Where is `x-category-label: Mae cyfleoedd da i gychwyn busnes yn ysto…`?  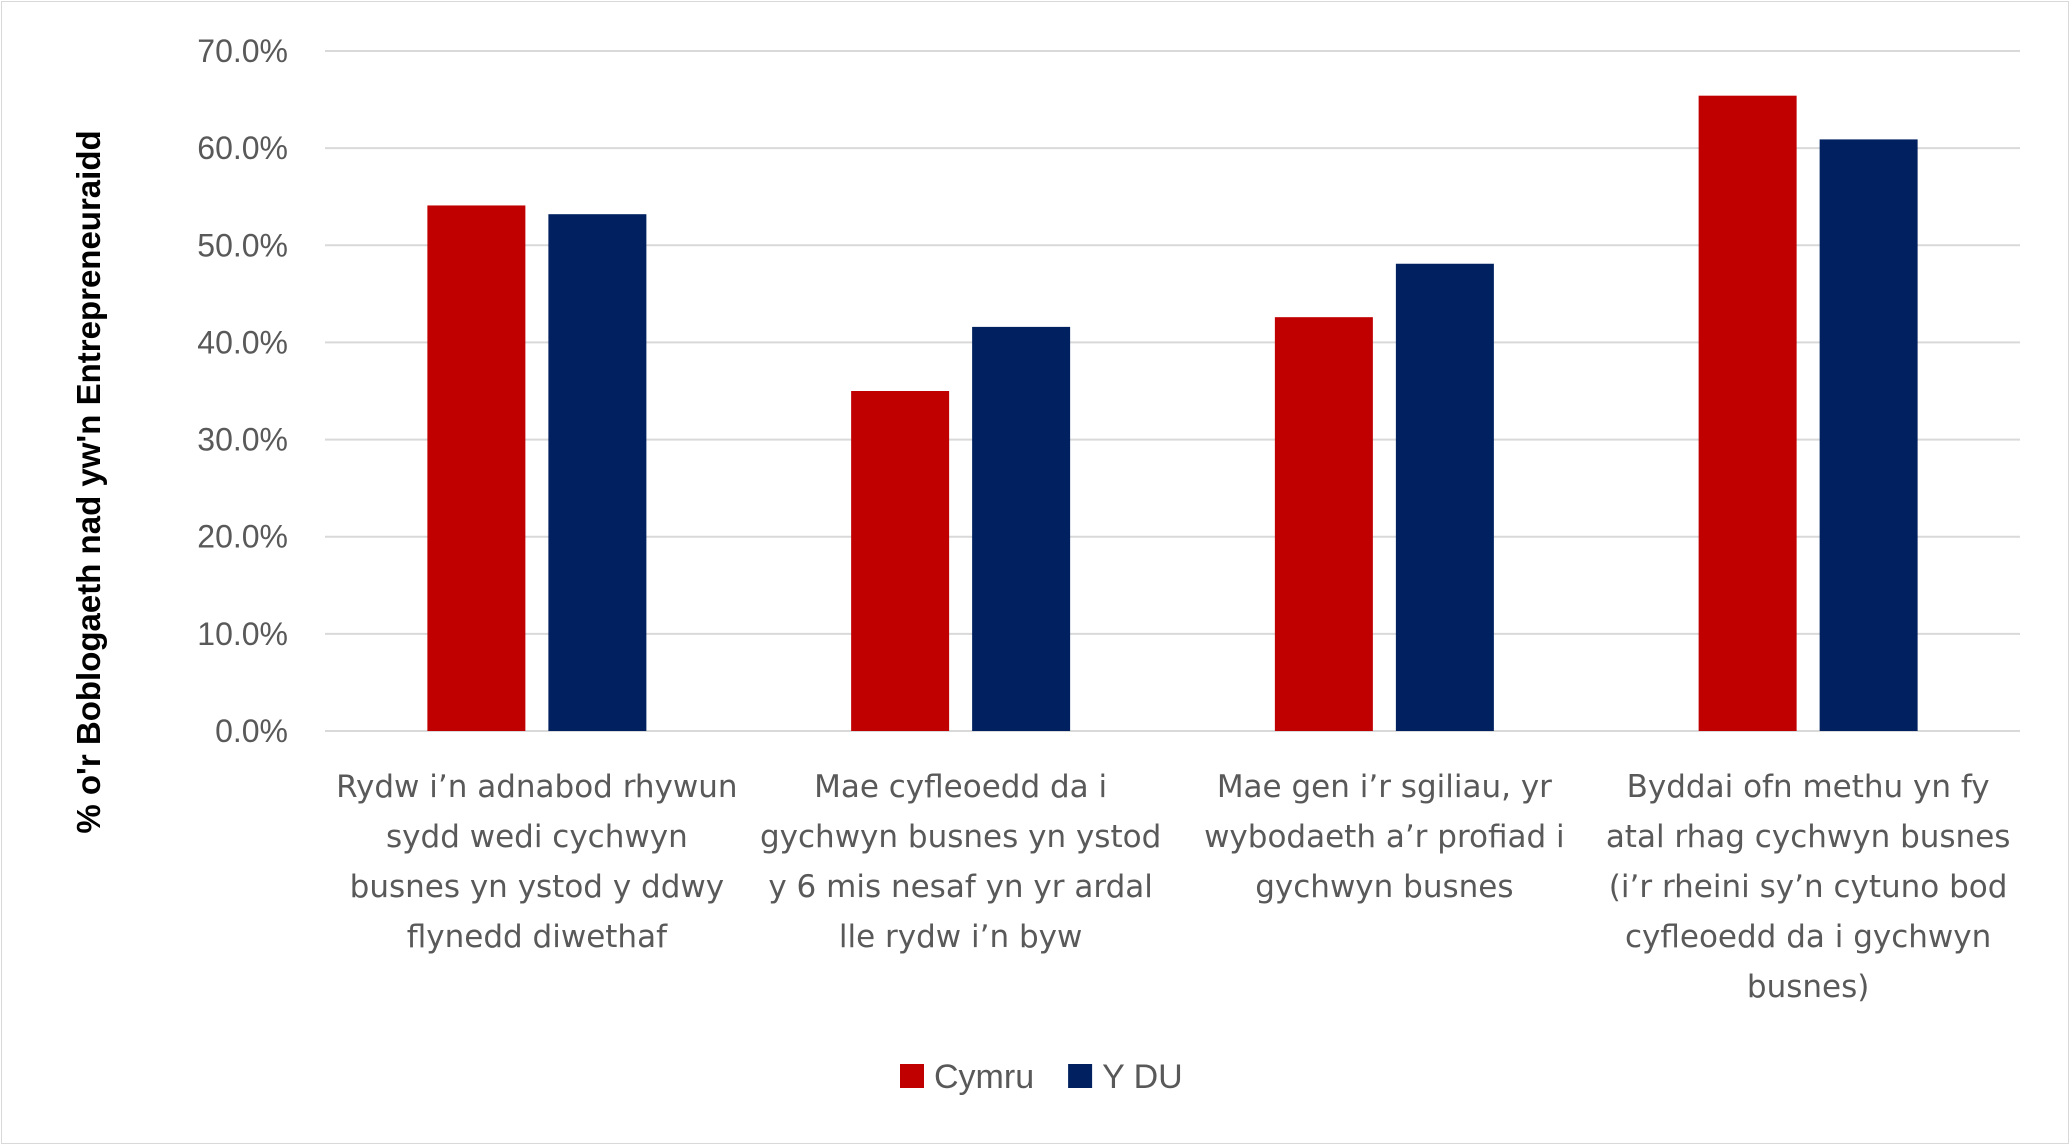 x-category-label: Mae cyfleoedd da i gychwyn busnes yn ysto… is located at coordinates (960, 862).